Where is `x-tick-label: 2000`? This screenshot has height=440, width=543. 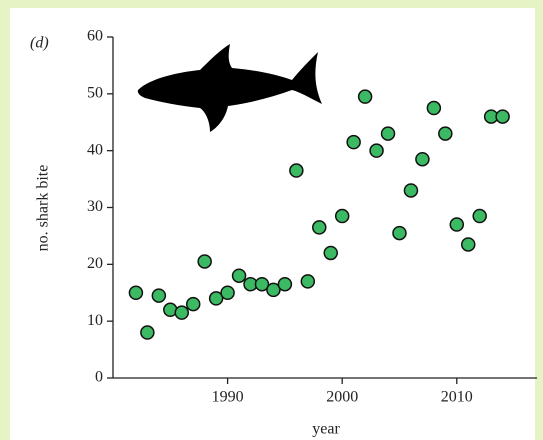
x-tick-label: 2000 is located at coordinates (342, 397).